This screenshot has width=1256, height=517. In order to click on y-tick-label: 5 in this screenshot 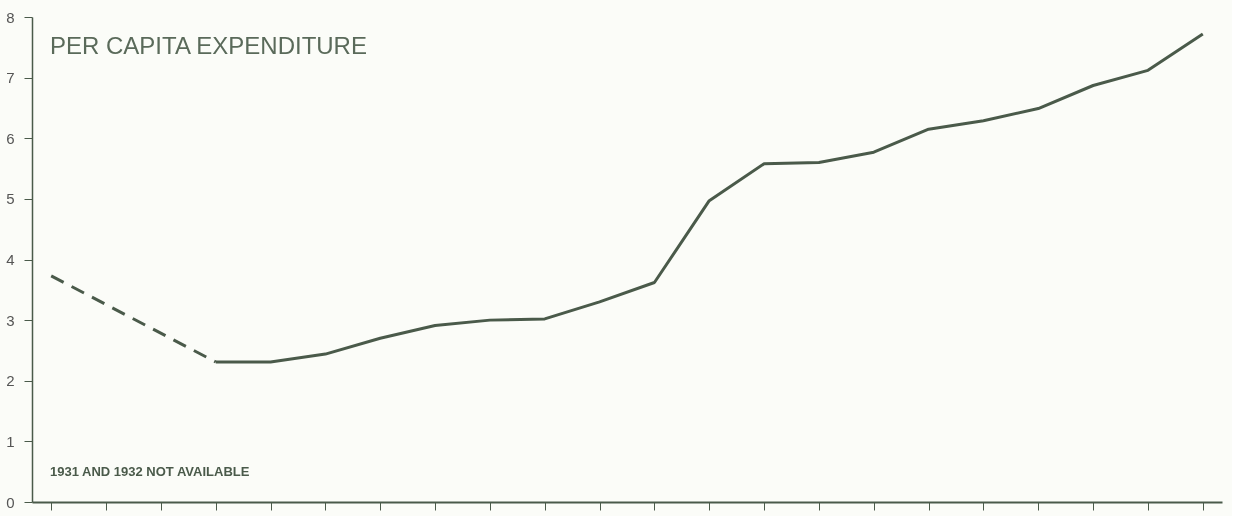, I will do `click(10, 199)`.